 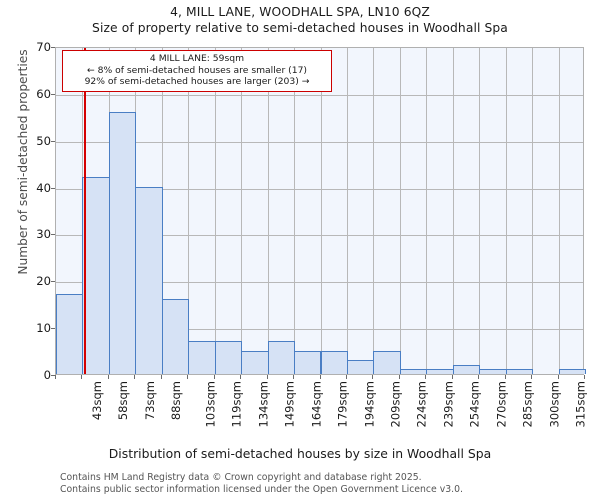 What do you see at coordinates (23, 162) in the screenshot?
I see `y-axis-title: Number of semi-detached properties` at bounding box center [23, 162].